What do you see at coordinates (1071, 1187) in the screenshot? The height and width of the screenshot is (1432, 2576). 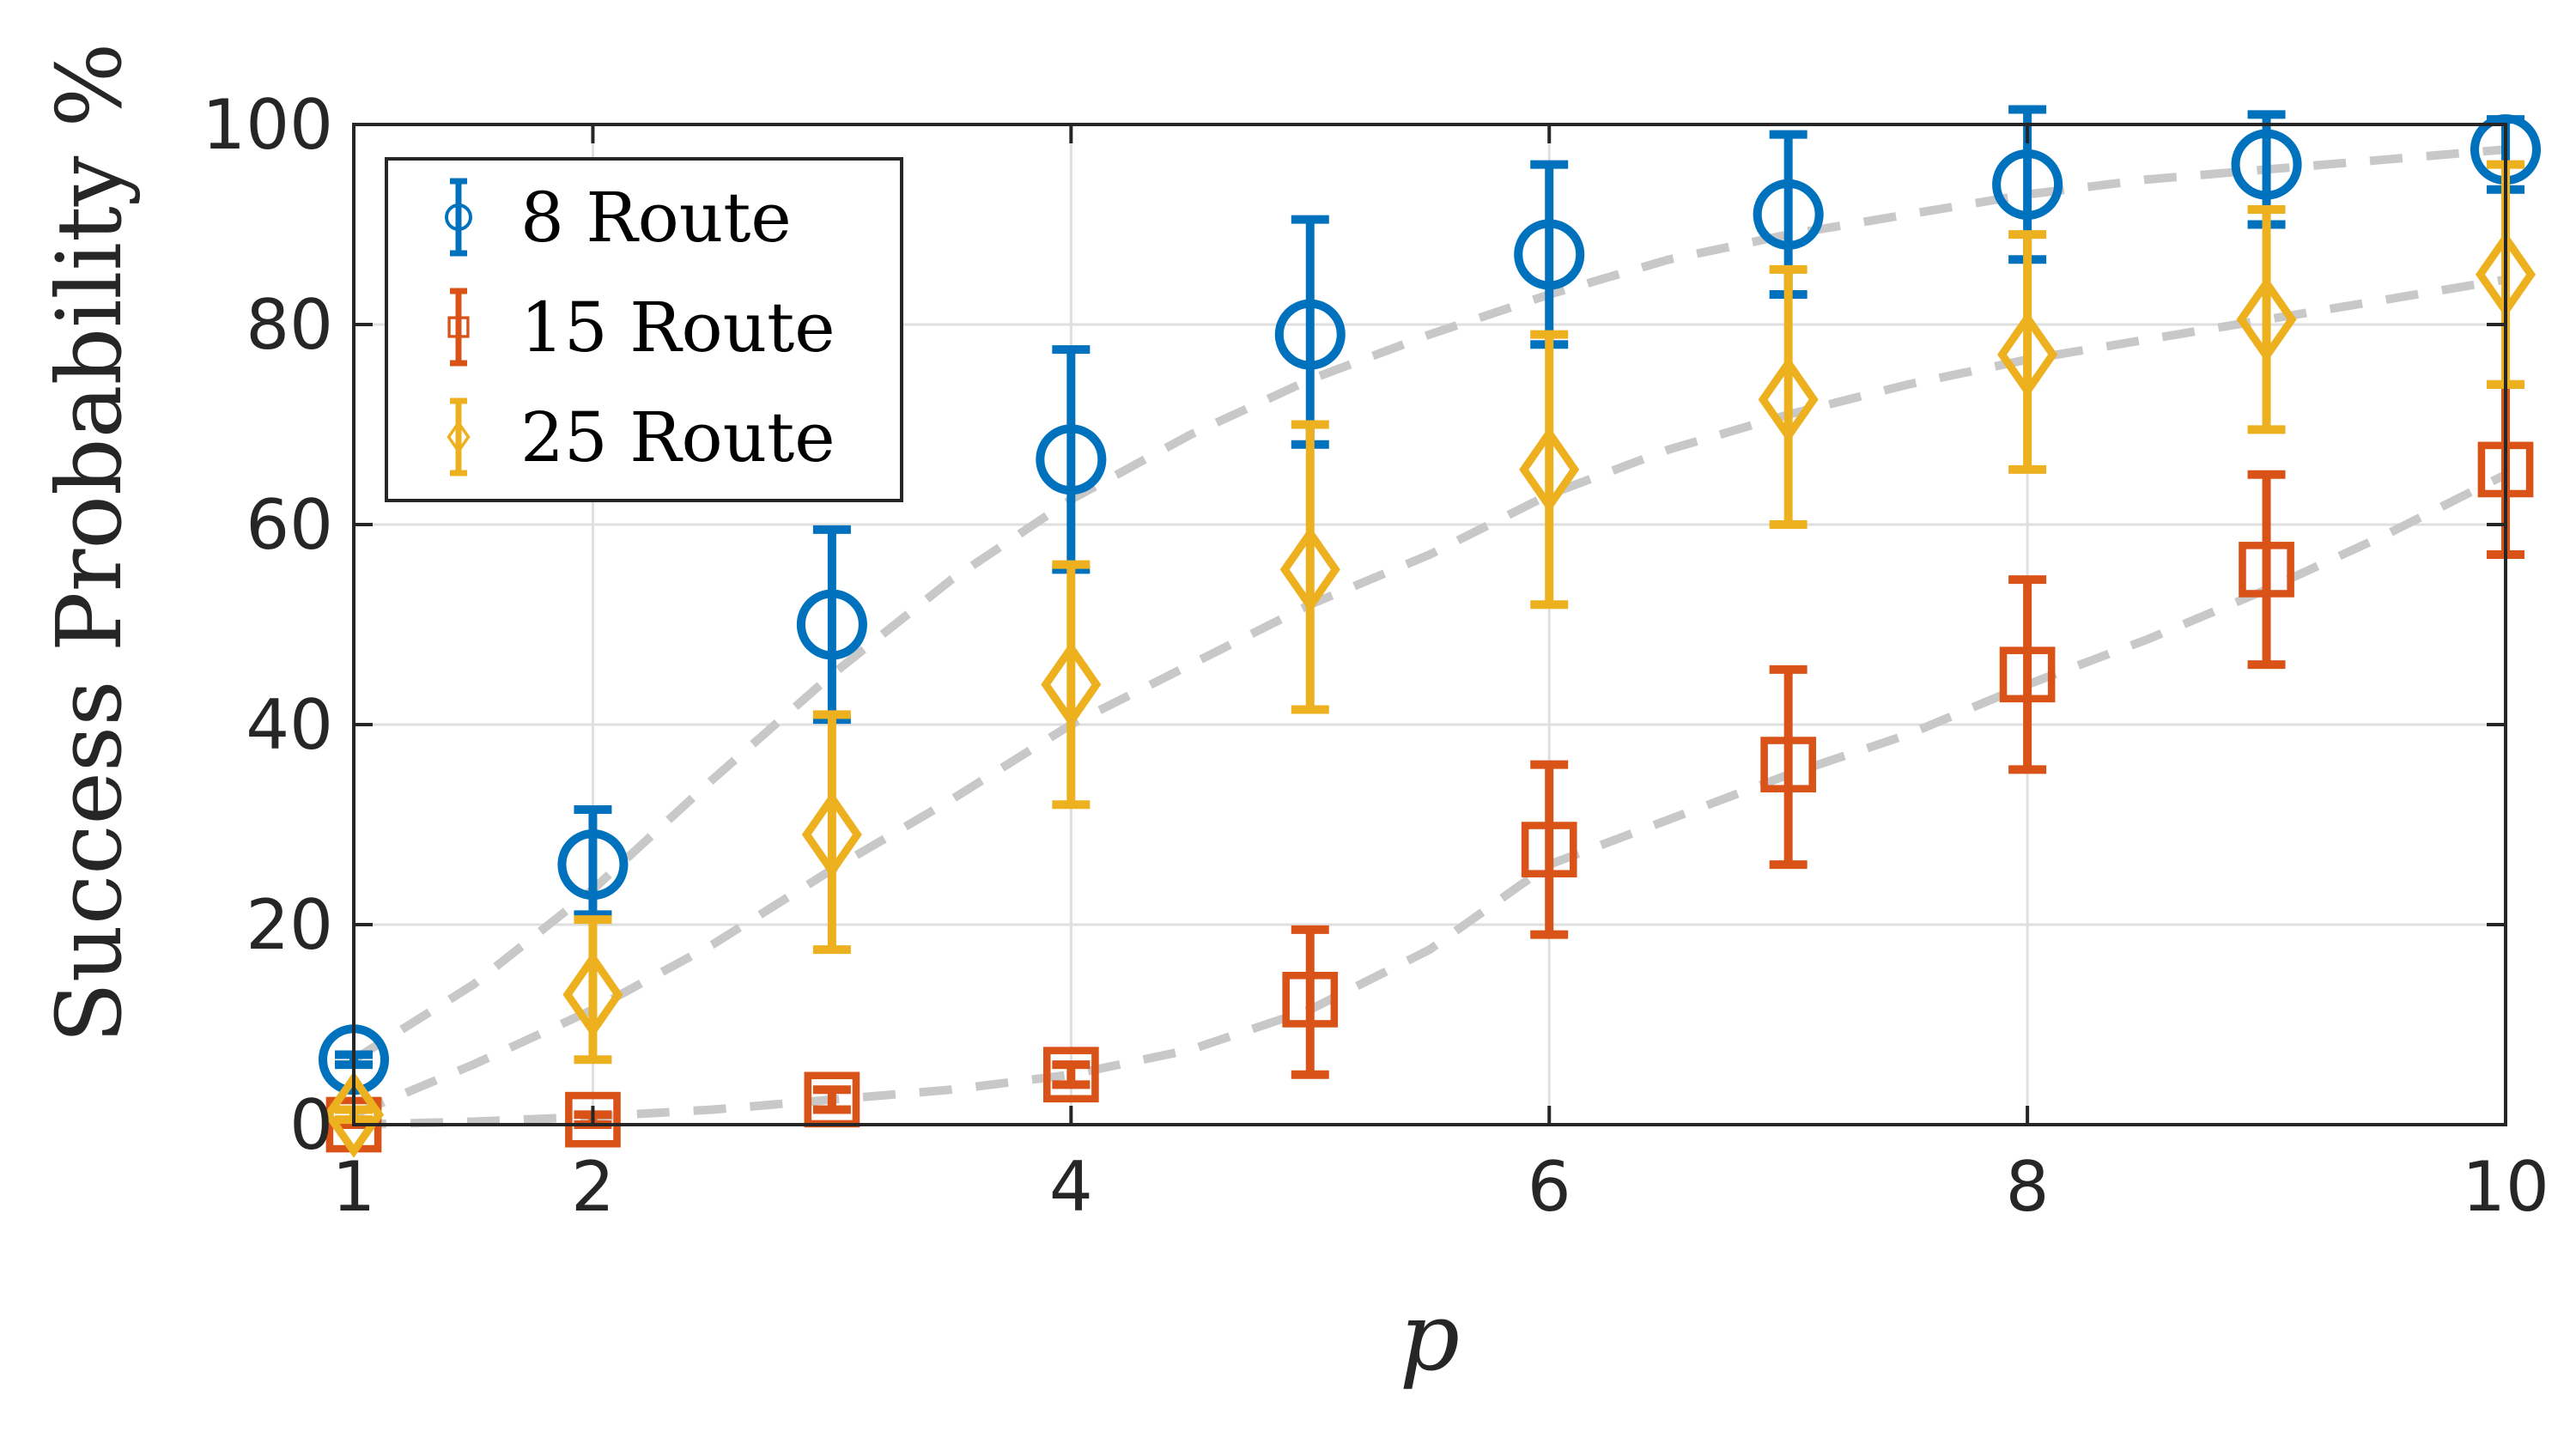 I see `x-tick-label: 4` at bounding box center [1071, 1187].